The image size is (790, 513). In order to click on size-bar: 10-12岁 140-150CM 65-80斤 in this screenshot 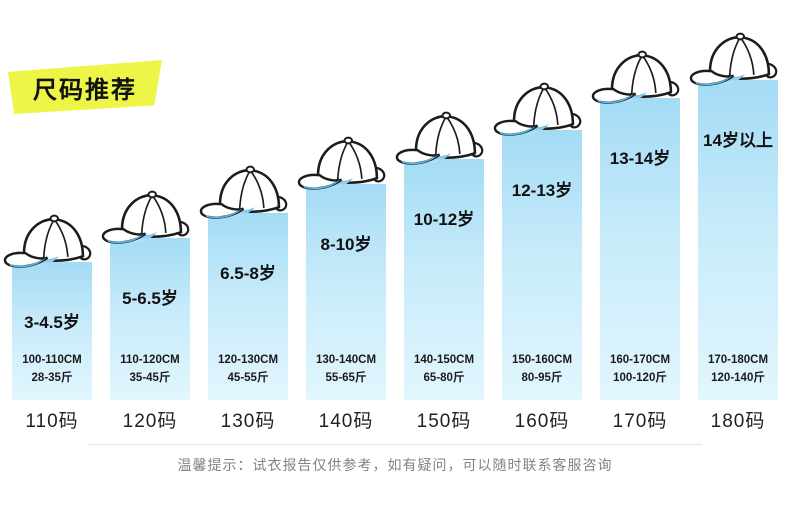, I will do `click(444, 279)`.